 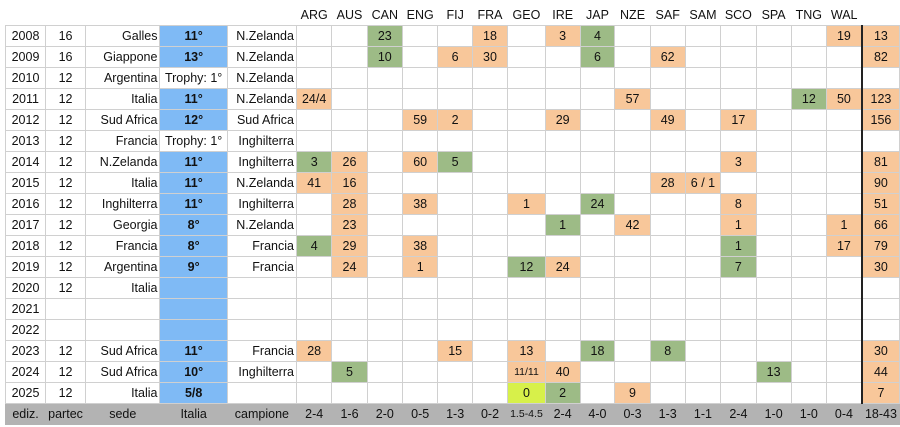 I want to click on score-cell: 5, so click(x=349, y=372).